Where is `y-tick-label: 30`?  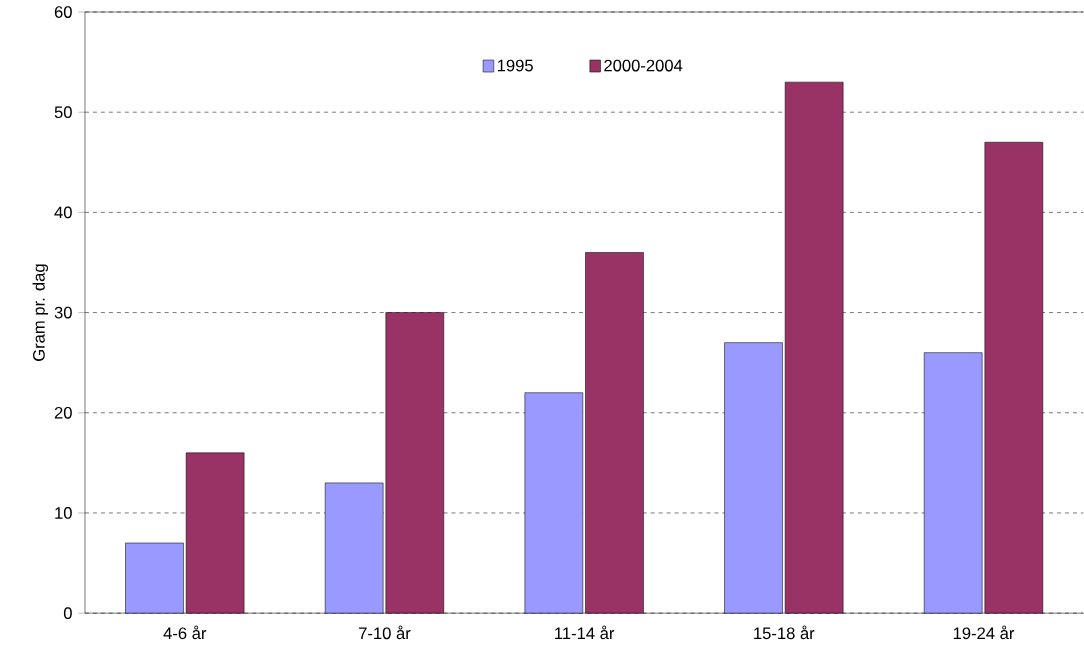
y-tick-label: 30 is located at coordinates (63, 312).